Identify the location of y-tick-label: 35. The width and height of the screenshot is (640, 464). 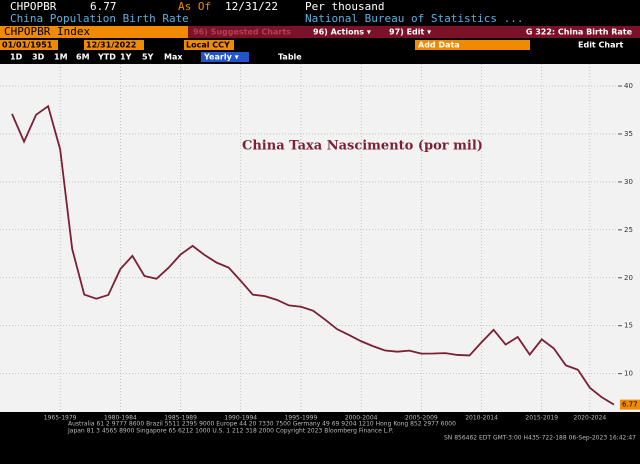
(628, 134).